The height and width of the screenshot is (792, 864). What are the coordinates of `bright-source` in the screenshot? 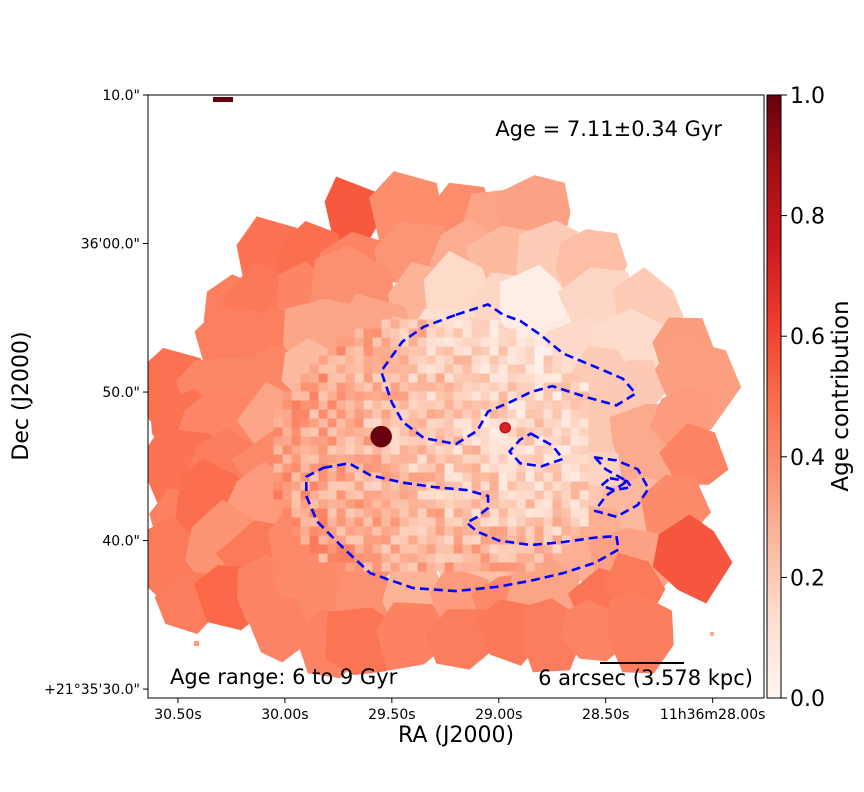 It's located at (381, 436).